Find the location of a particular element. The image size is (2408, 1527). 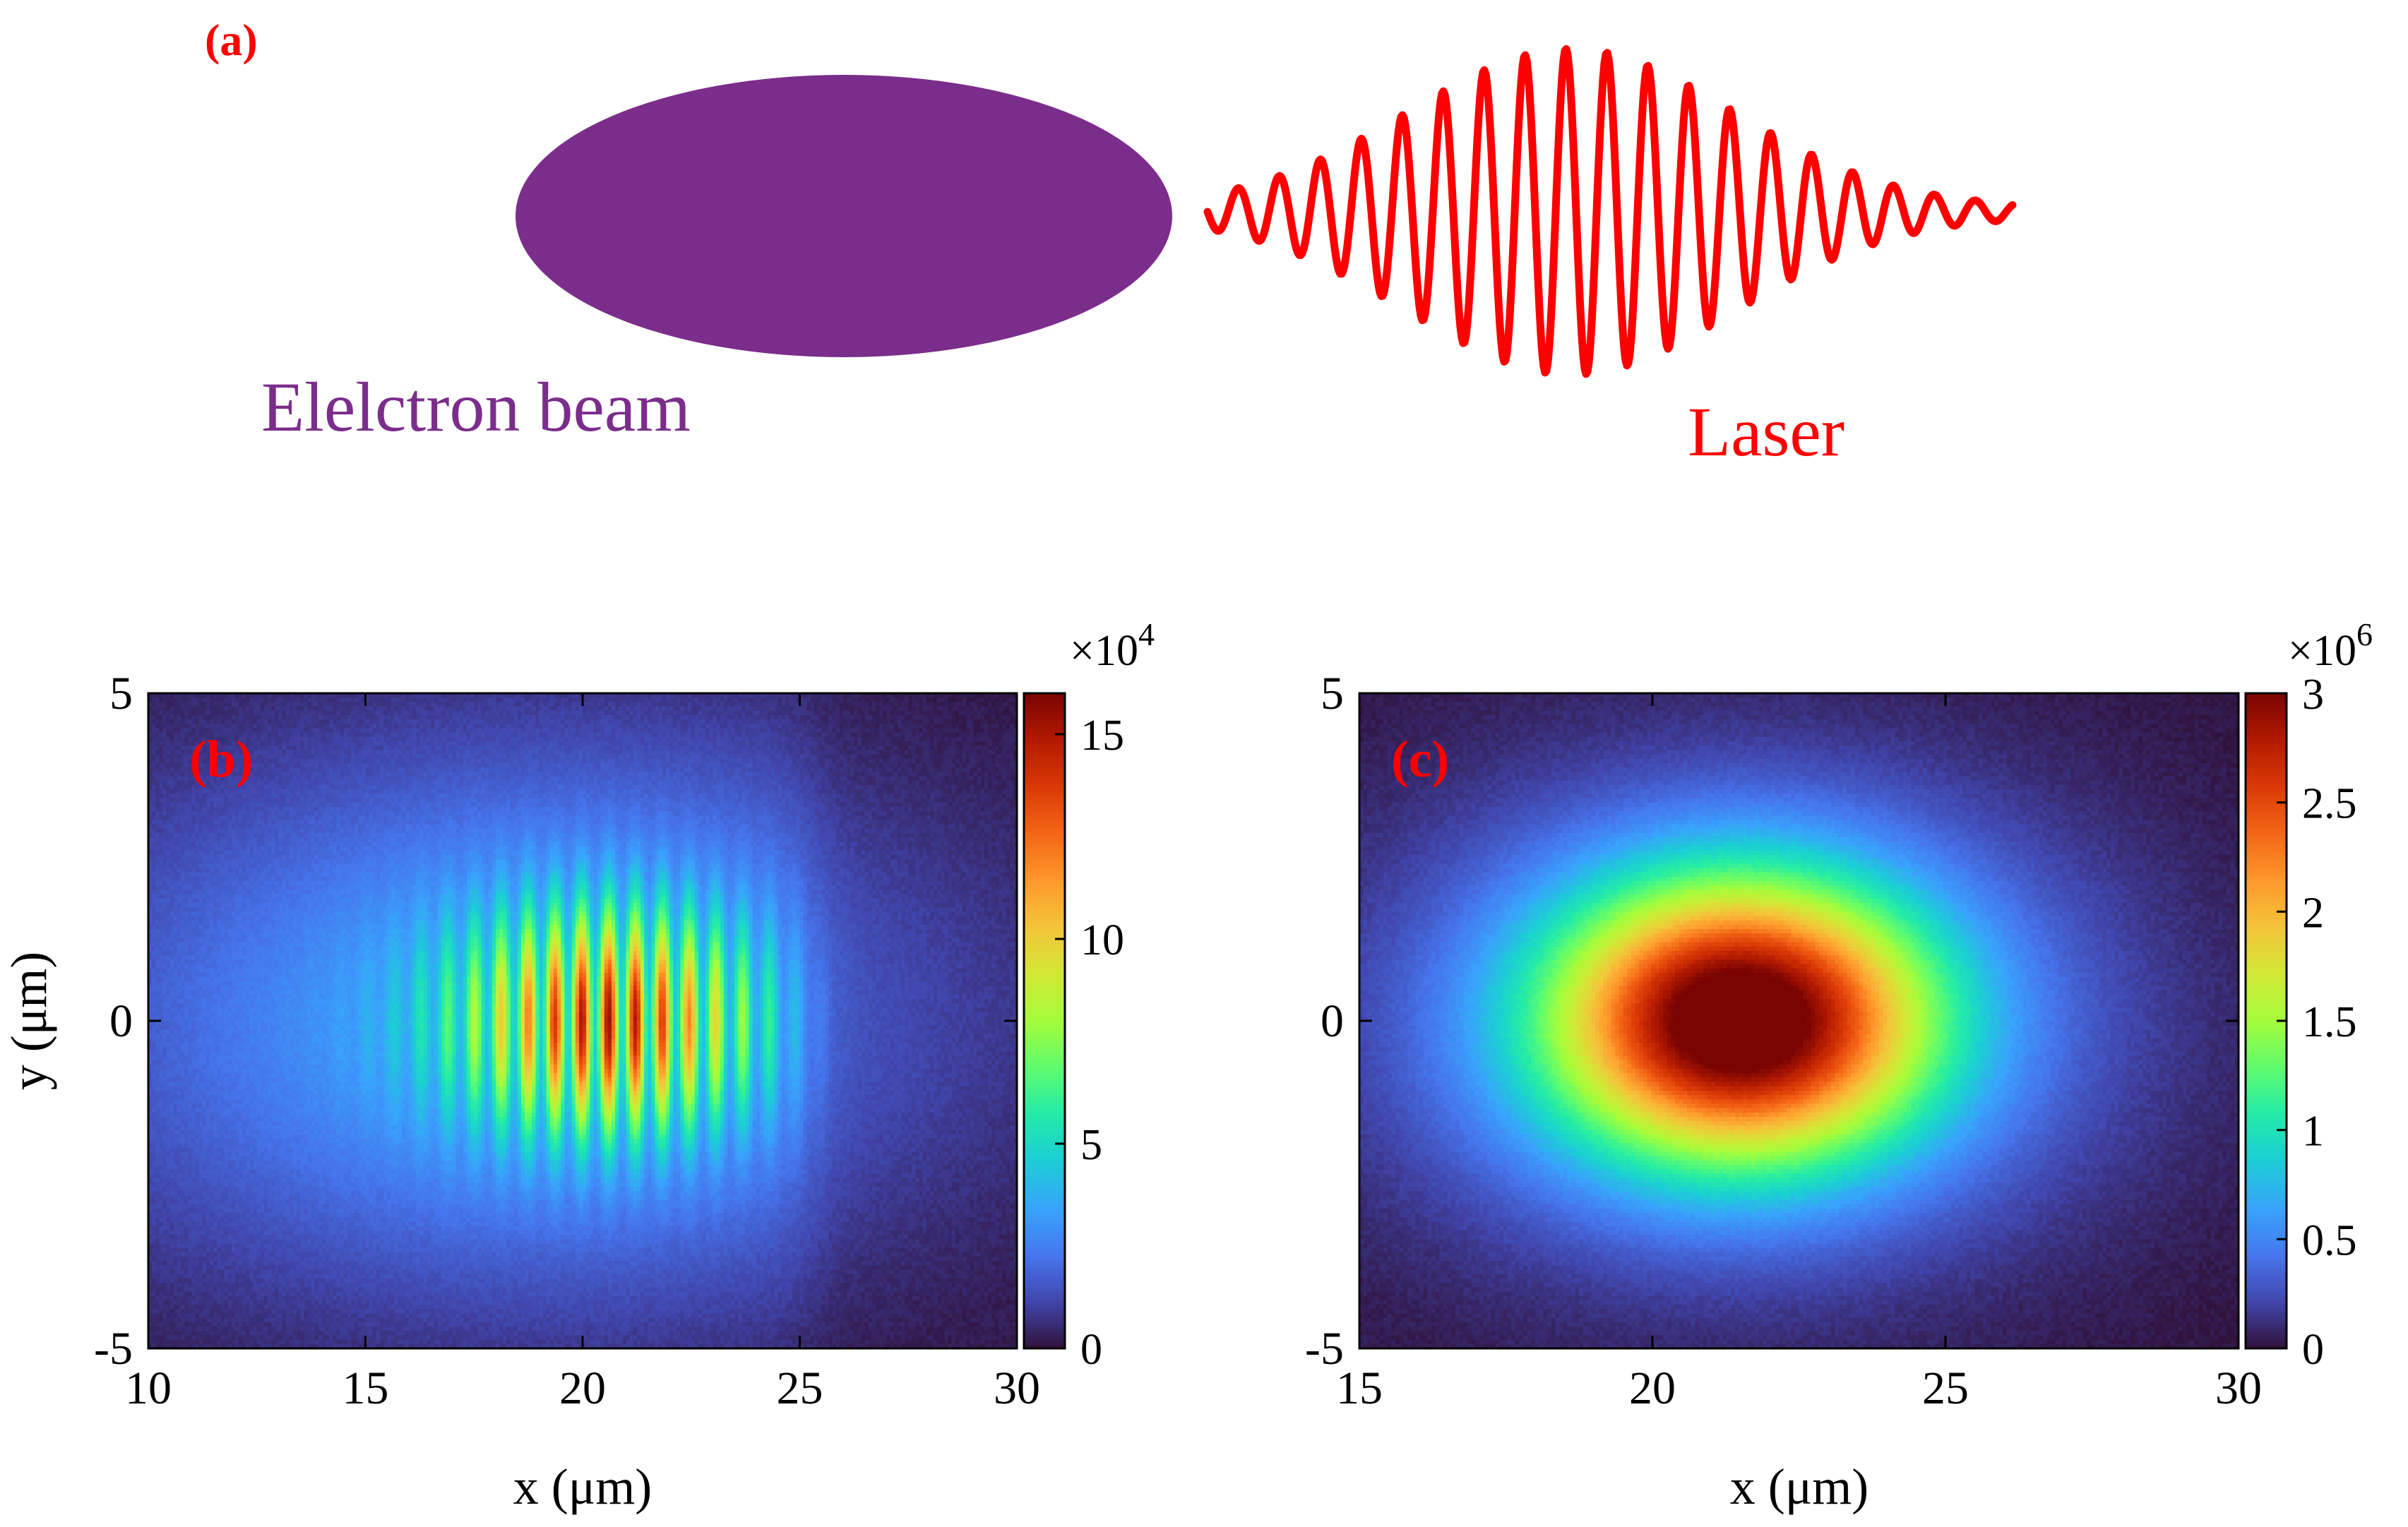

colorbar-b is located at coordinates (1044, 1020).